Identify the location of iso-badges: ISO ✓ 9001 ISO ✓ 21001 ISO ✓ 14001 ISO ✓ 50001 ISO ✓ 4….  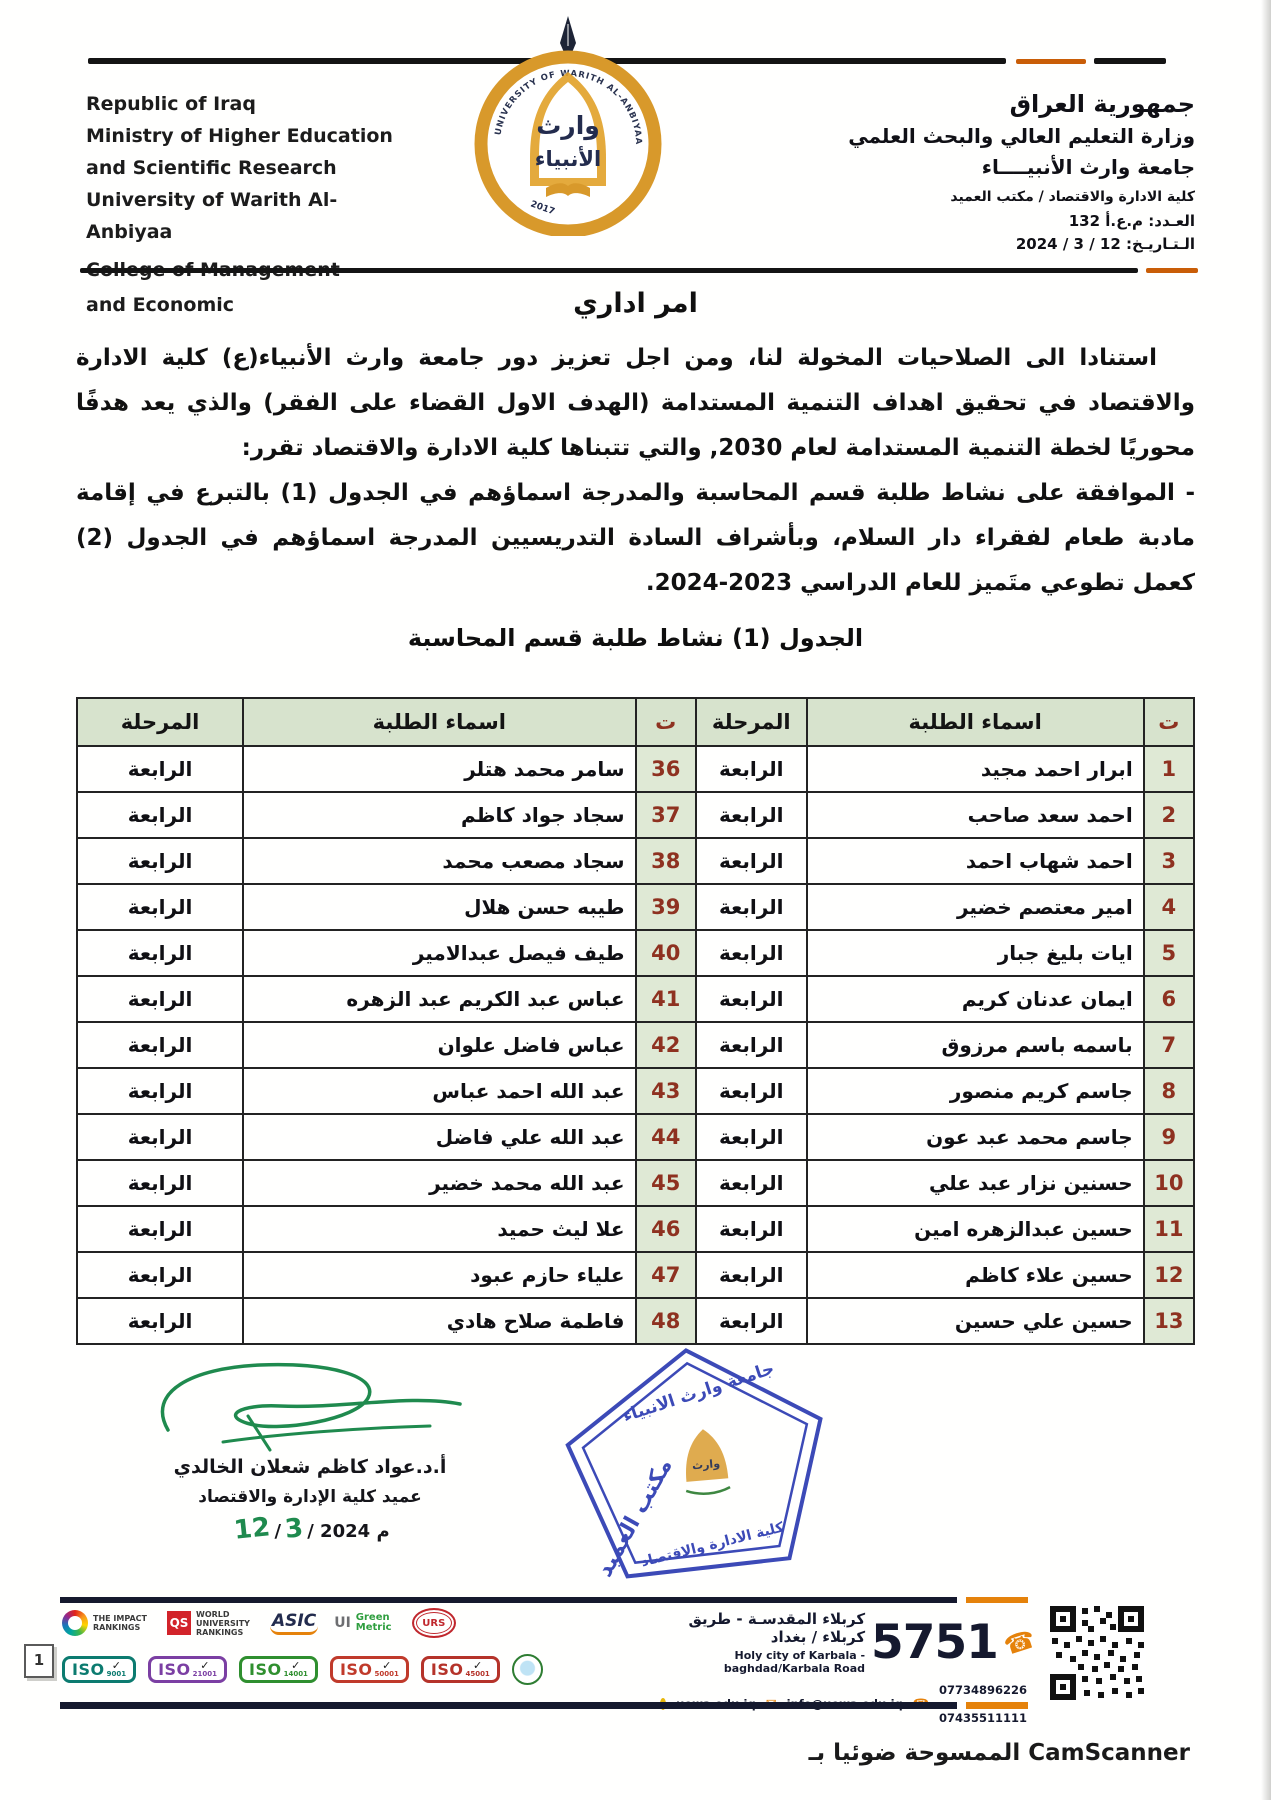
(352, 1669).